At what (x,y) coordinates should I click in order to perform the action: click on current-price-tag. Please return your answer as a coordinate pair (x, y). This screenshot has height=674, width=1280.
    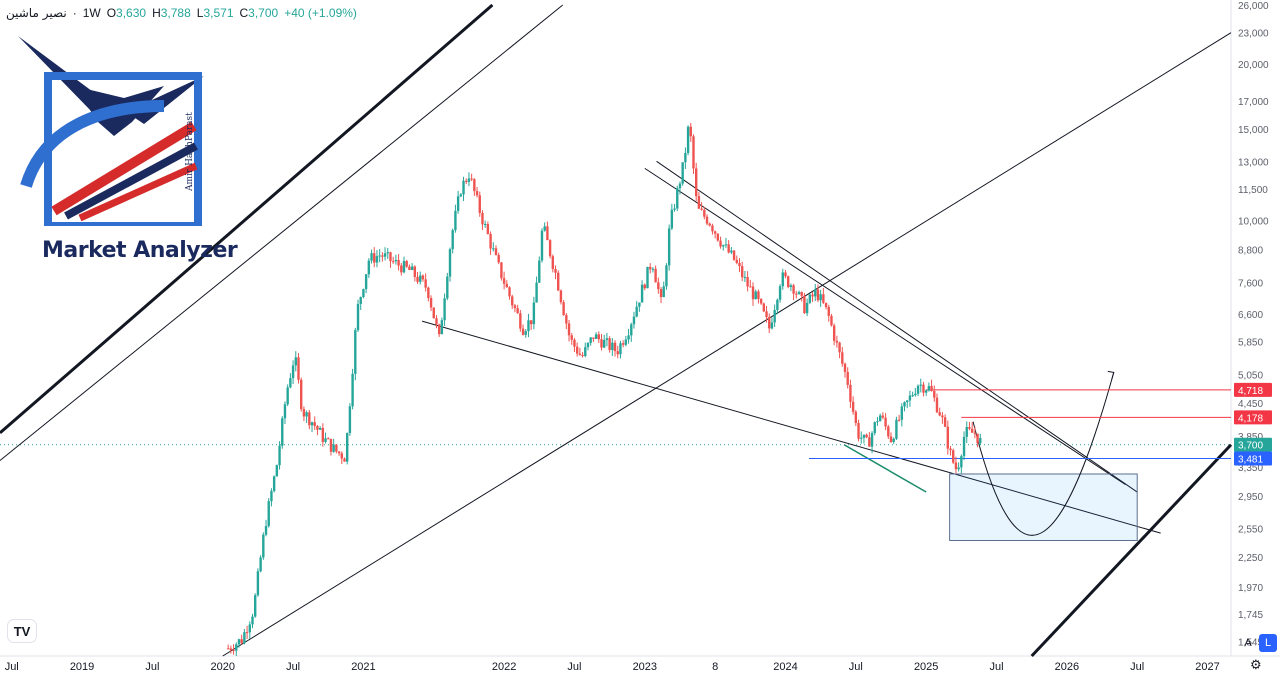
    Looking at the image, I should click on (1253, 444).